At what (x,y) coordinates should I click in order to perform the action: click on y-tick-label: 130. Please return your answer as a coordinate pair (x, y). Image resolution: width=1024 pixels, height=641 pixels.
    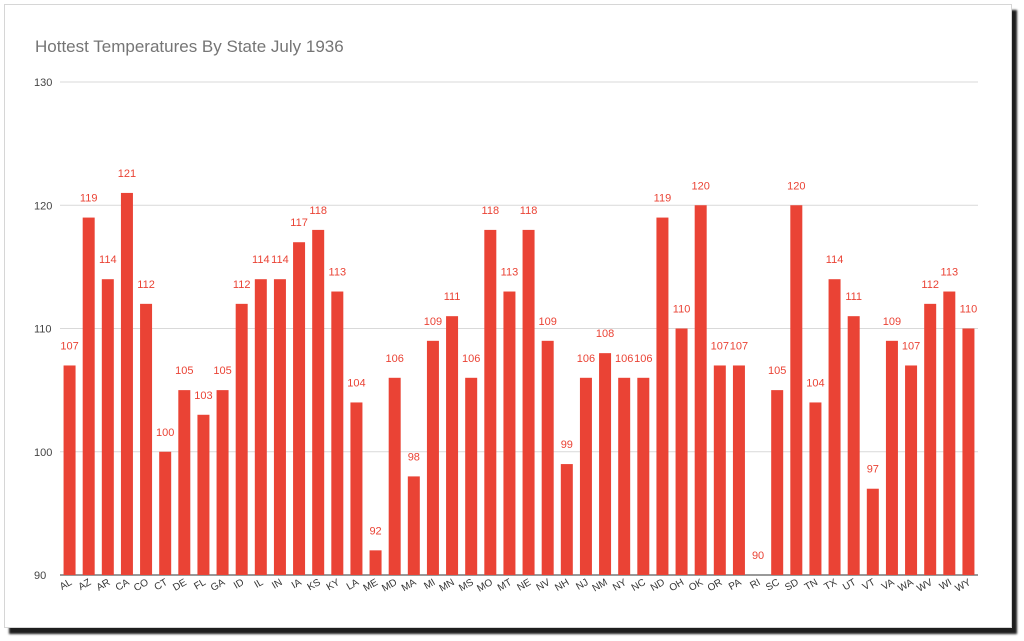
    Looking at the image, I should click on (43, 83).